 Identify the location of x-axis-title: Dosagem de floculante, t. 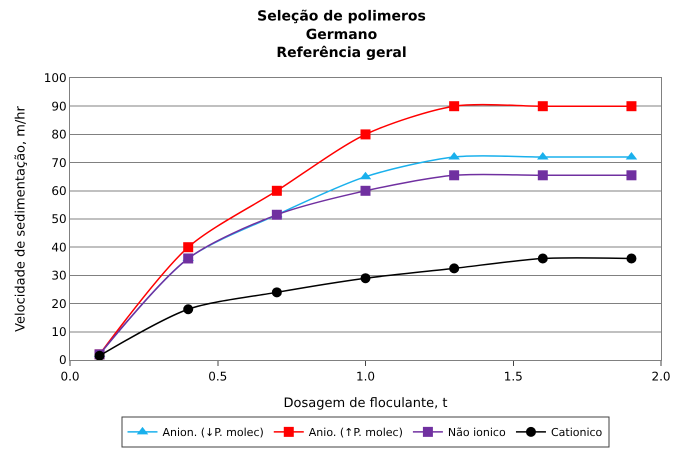
(366, 403).